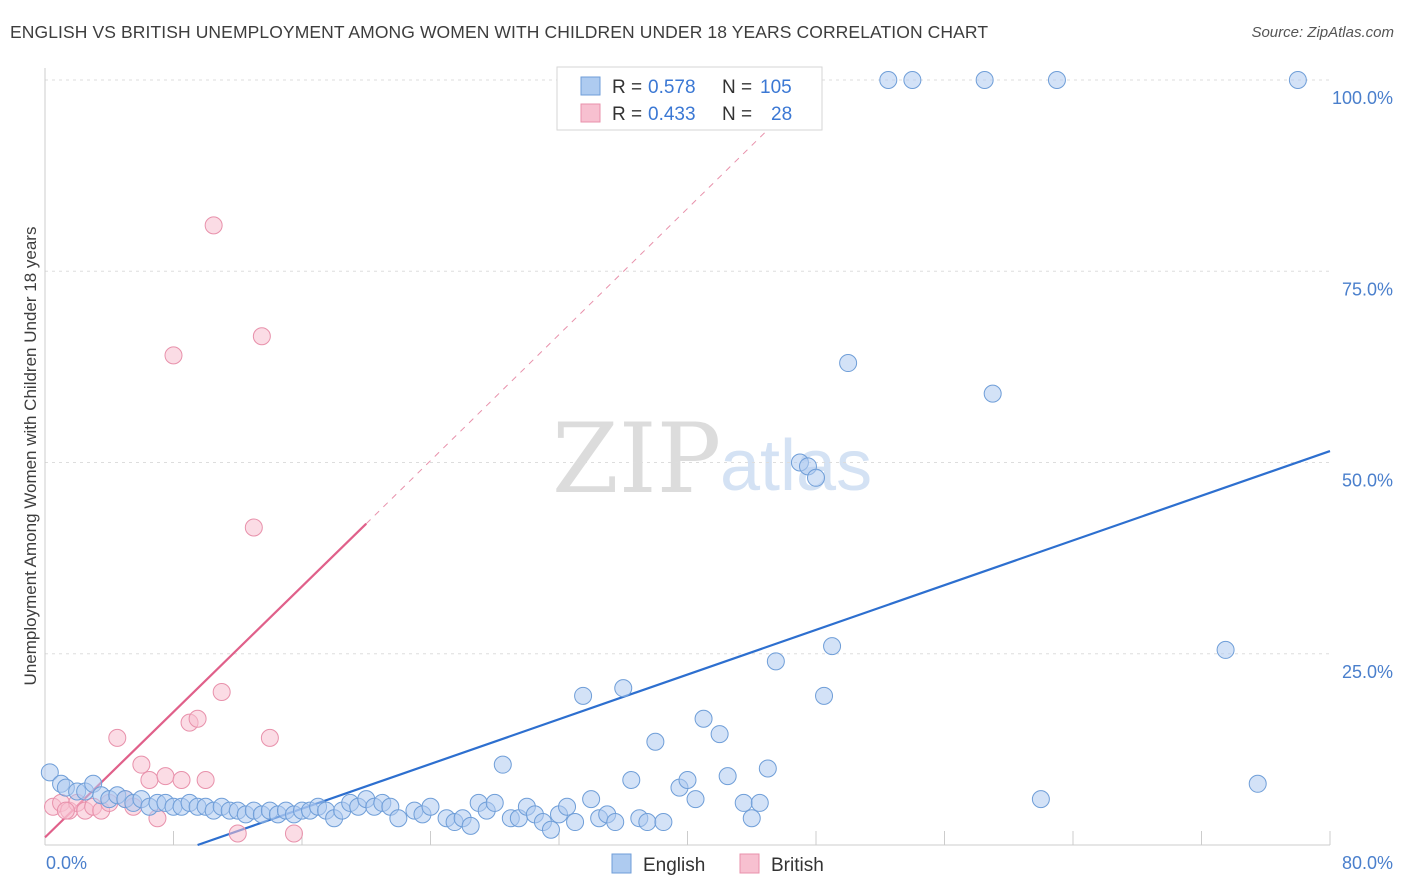  I want to click on english-r-label: R =, so click(627, 87).